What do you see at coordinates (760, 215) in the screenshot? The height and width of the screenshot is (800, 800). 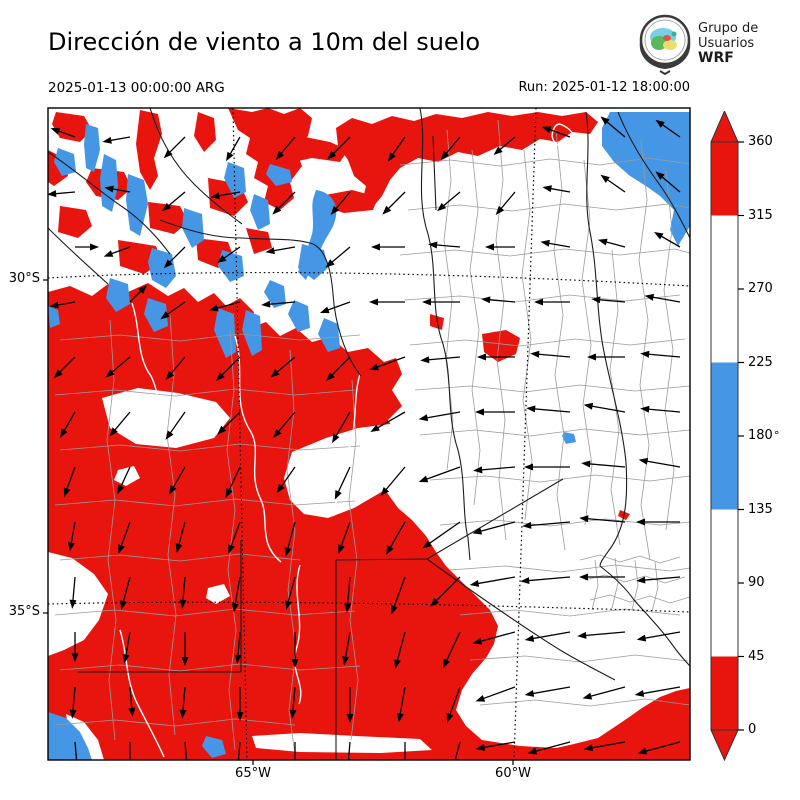 I see `colorbar-tick-label: 315` at bounding box center [760, 215].